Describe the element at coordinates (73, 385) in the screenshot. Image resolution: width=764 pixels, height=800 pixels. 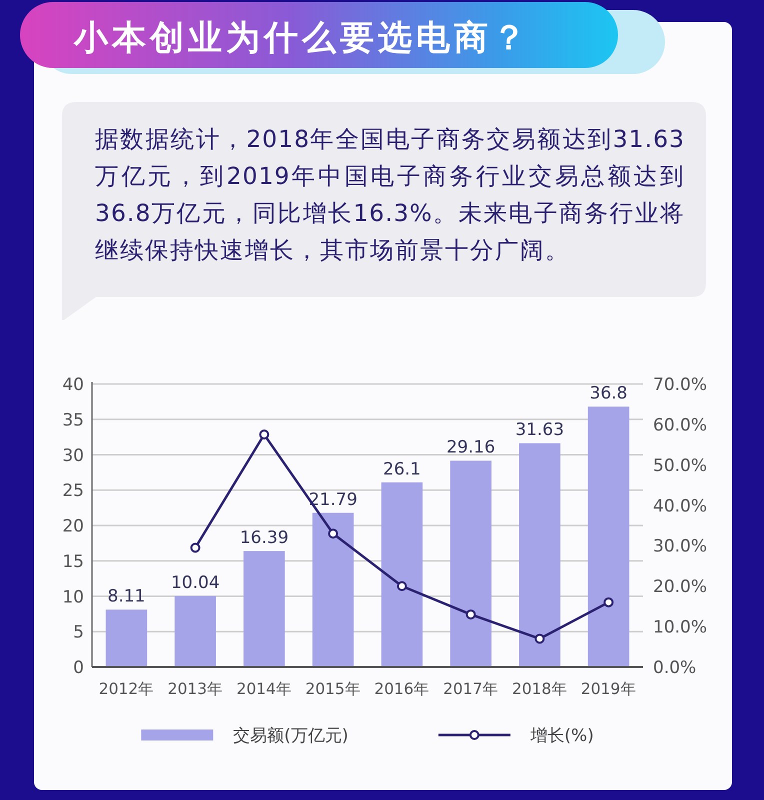
I see `y-tick-label: 40` at that location.